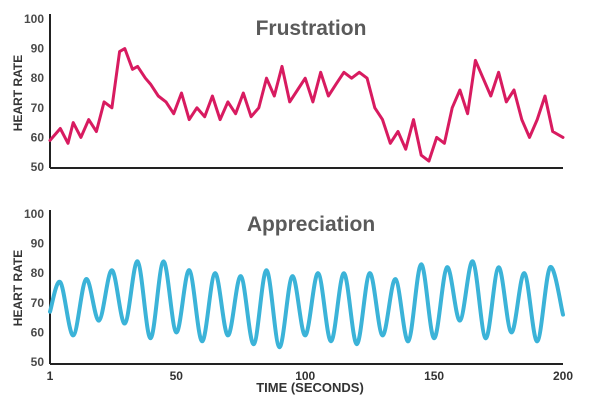  I want to click on x-axis-label: TIME (SECONDS), so click(310, 387).